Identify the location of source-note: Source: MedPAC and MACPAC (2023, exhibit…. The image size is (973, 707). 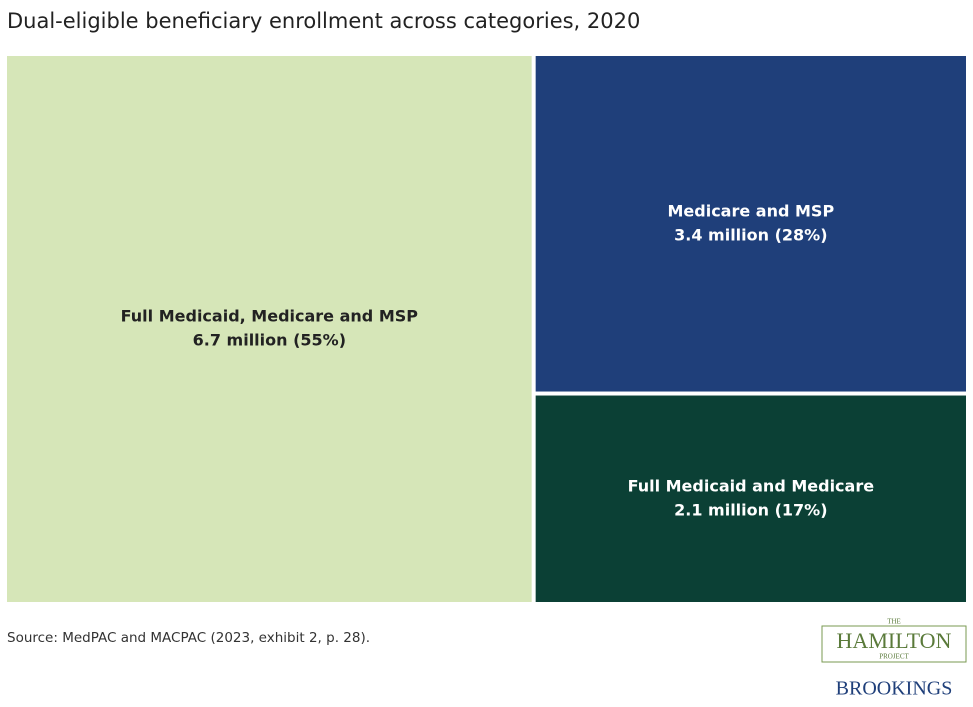
(188, 638).